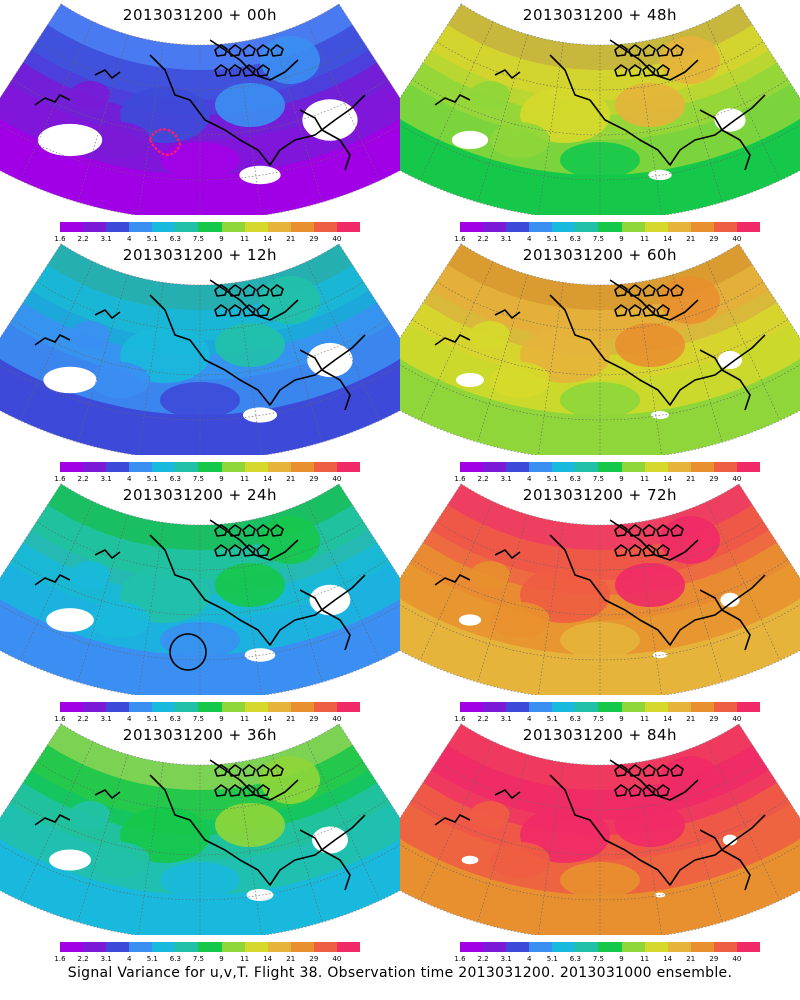  What do you see at coordinates (221, 959) in the screenshot?
I see `colorbar-tick-label: 9` at bounding box center [221, 959].